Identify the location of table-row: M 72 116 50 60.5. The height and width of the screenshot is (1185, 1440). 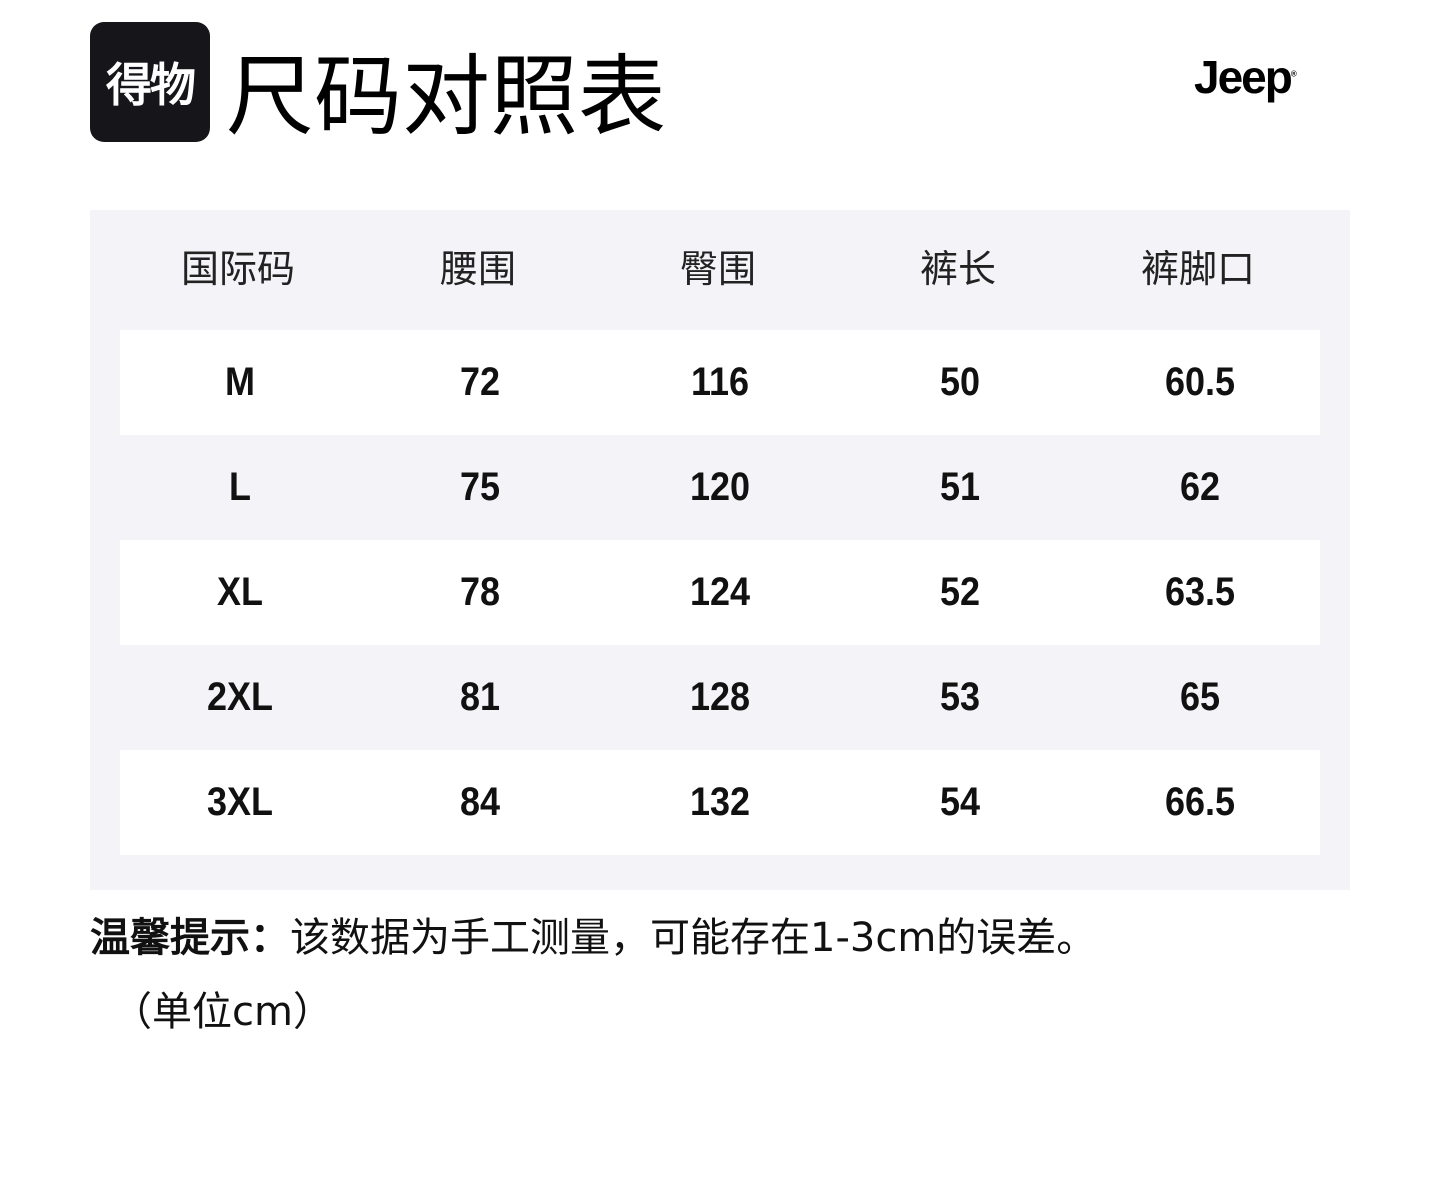
(720, 382).